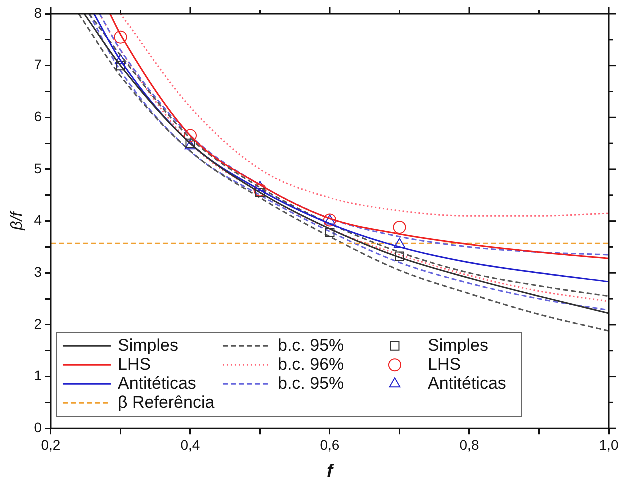 The width and height of the screenshot is (623, 489). What do you see at coordinates (38, 64) in the screenshot?
I see `y-tick-label: 7` at bounding box center [38, 64].